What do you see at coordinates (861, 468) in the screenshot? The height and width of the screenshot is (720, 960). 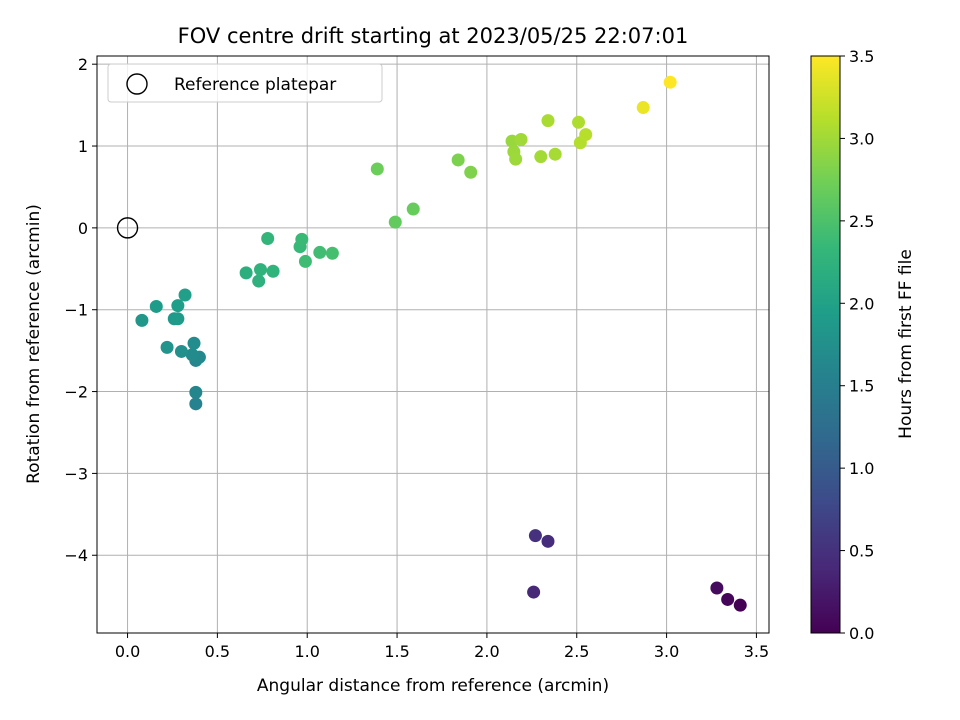 I see `colorbar-tick-label: 1.0` at bounding box center [861, 468].